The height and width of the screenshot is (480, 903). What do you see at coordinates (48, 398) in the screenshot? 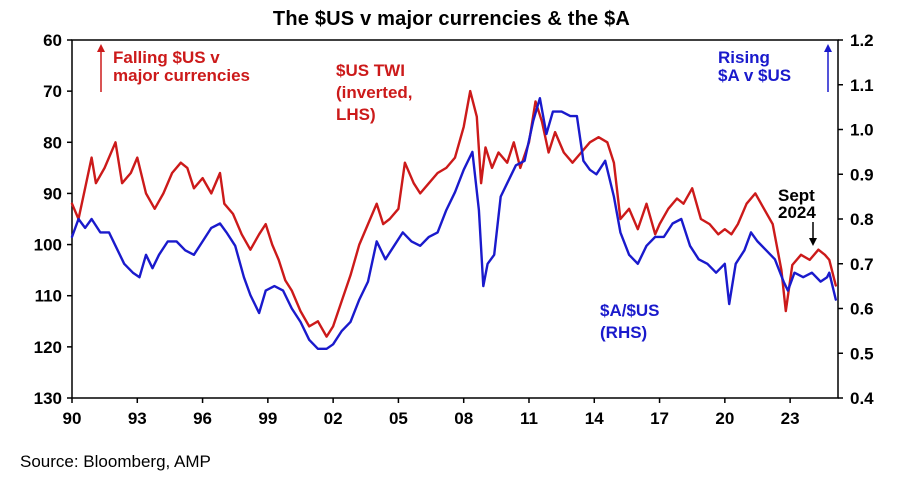
I see `left-tick-label: 130` at bounding box center [48, 398].